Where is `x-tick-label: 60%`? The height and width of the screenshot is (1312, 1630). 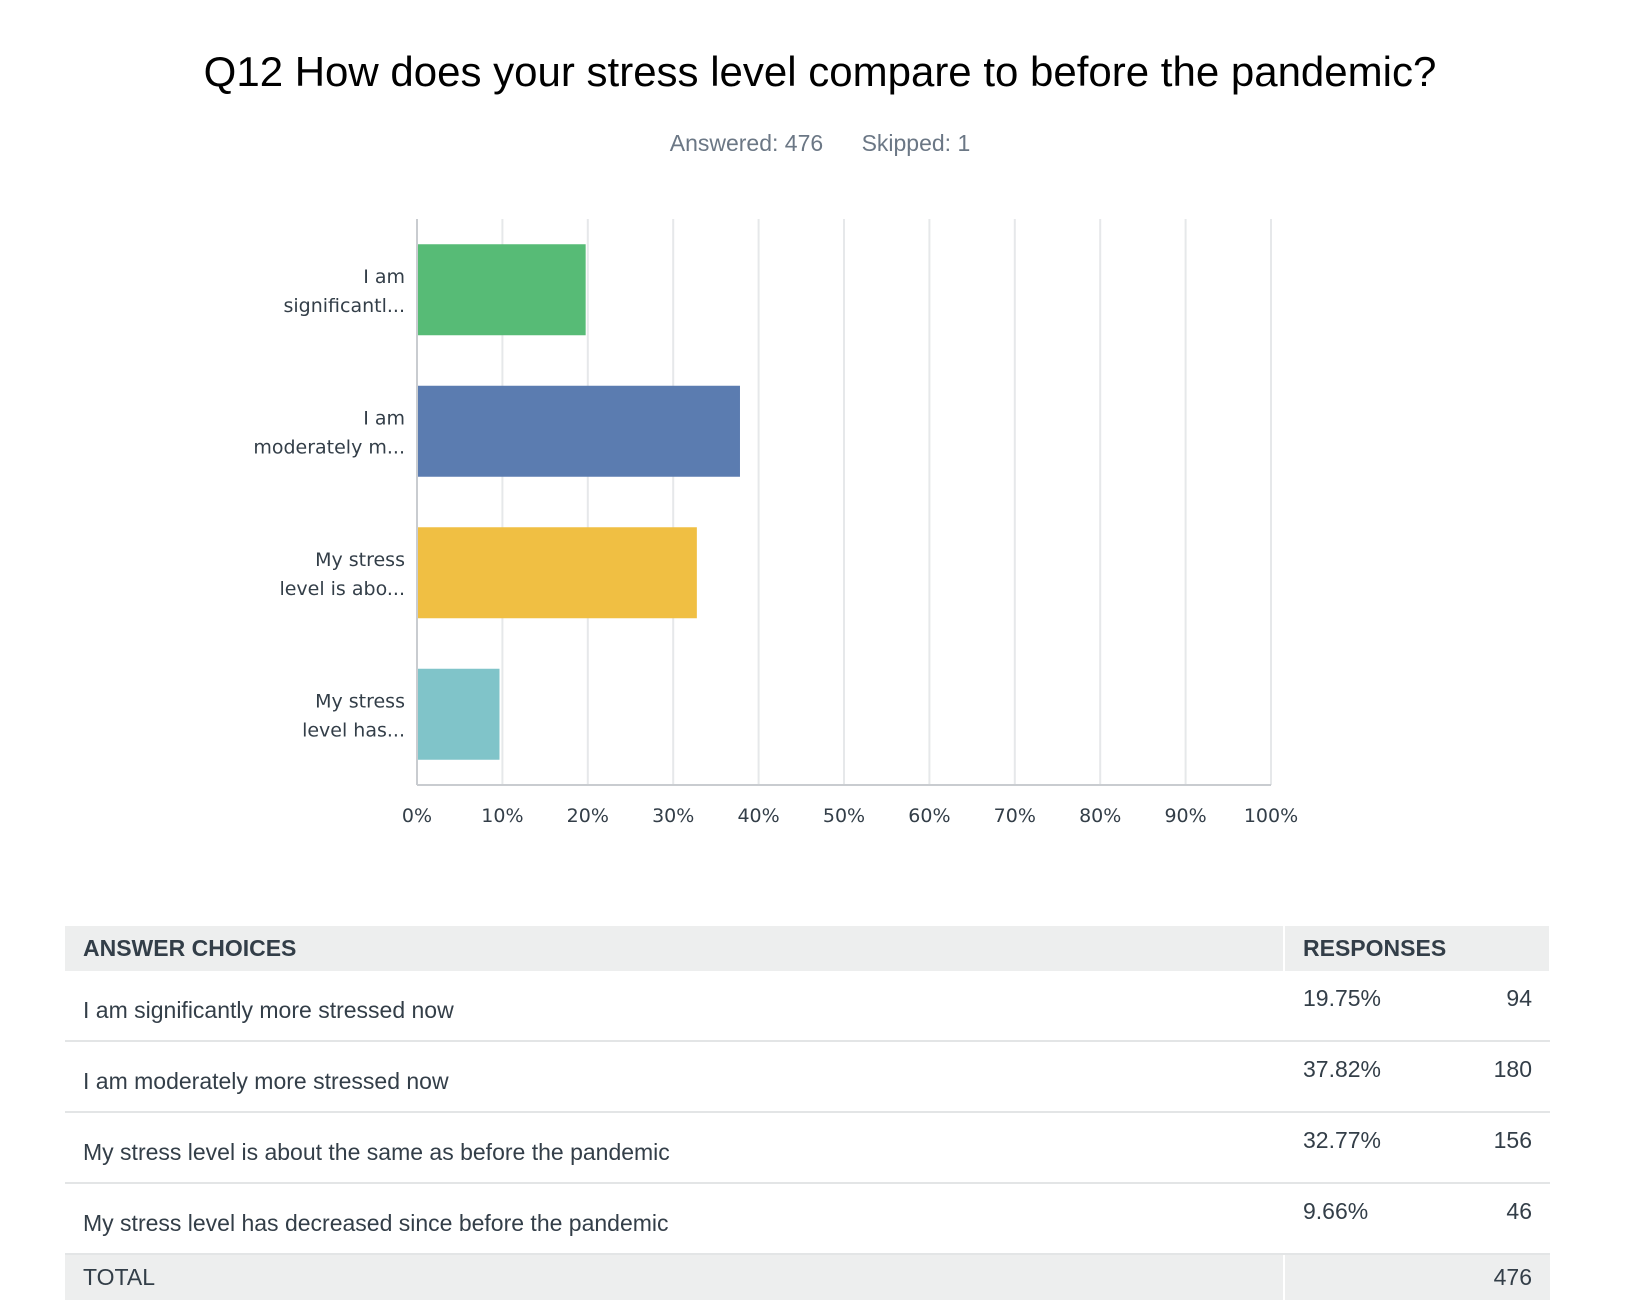 x-tick-label: 60% is located at coordinates (929, 816).